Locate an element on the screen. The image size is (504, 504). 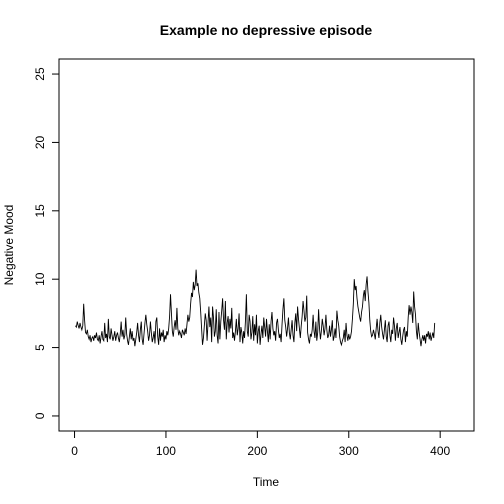
x-tick-label: 300 is located at coordinates (349, 451).